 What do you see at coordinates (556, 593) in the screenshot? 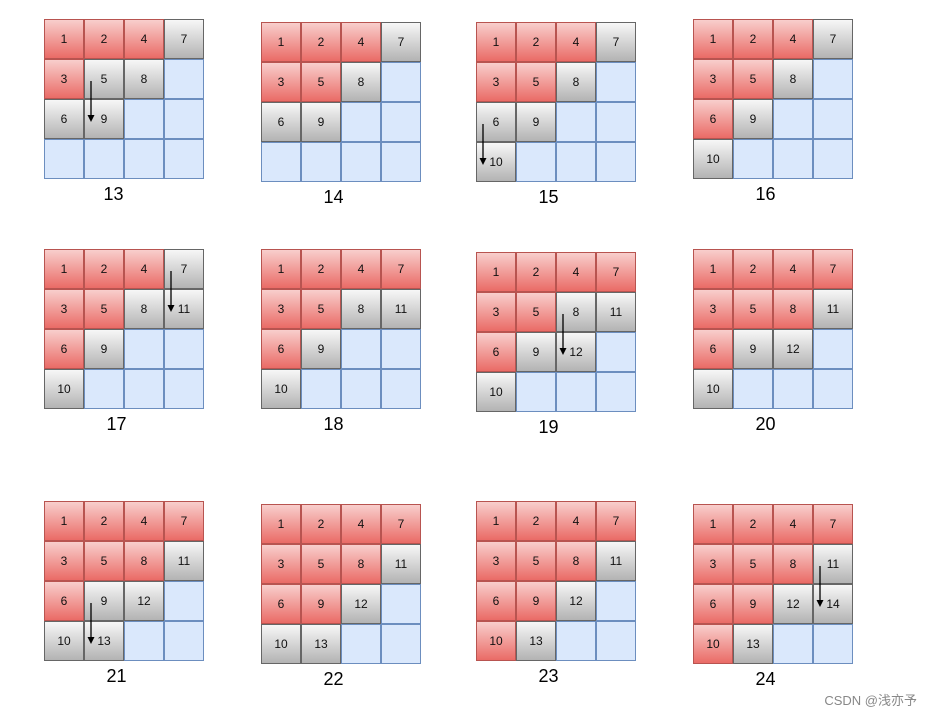
I see `grid-panel-23: 1 2 4 7 3 5 8 11 6 9 12 10 13 23` at bounding box center [556, 593].